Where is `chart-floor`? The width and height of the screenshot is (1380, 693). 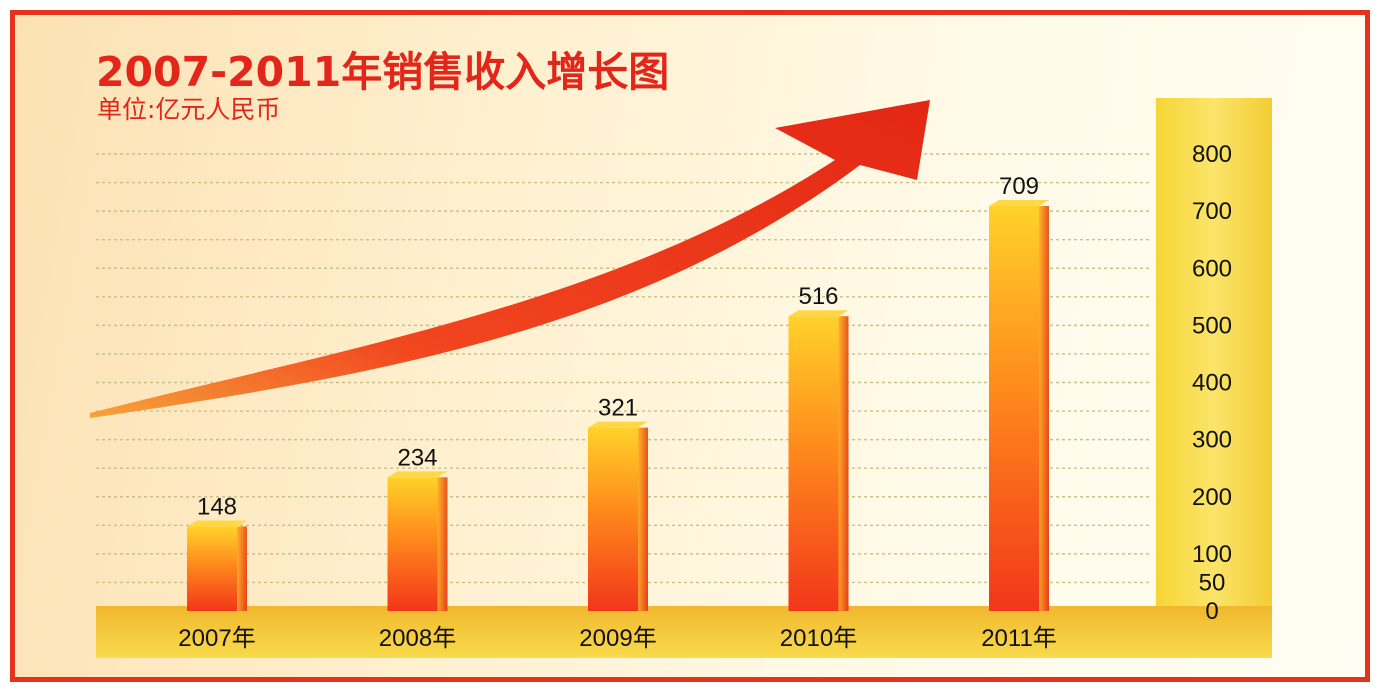
chart-floor is located at coordinates (684, 632).